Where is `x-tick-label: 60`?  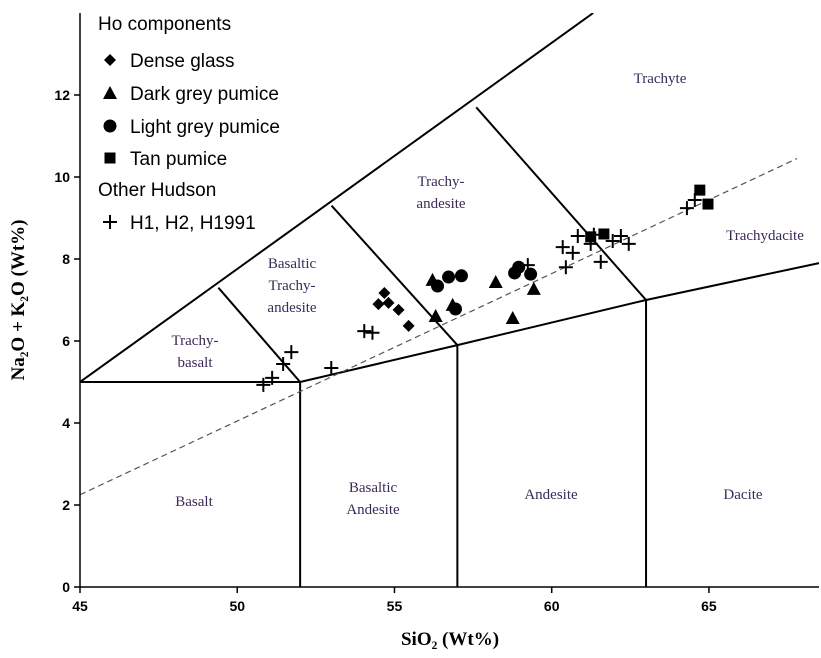 x-tick-label: 60 is located at coordinates (552, 606).